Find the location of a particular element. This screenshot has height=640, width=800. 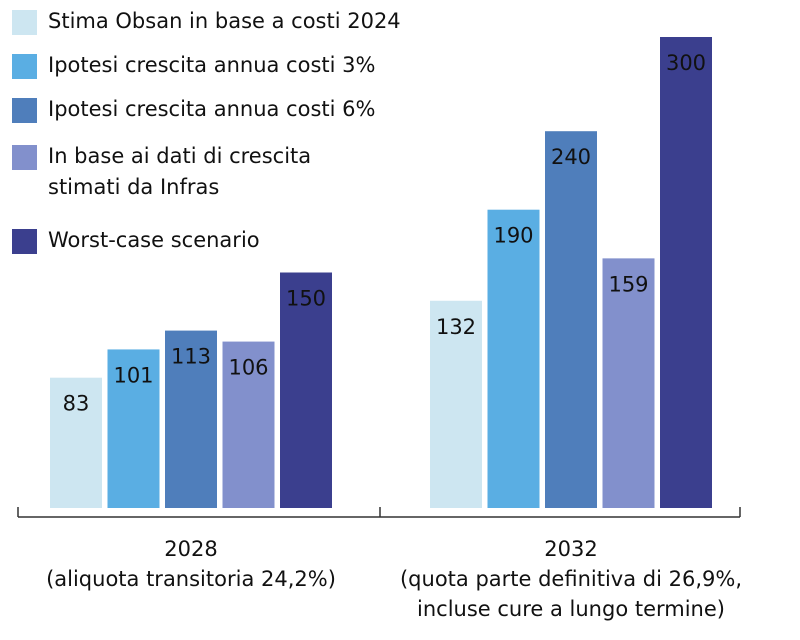

x-tick-label: 2032 is located at coordinates (570, 549).